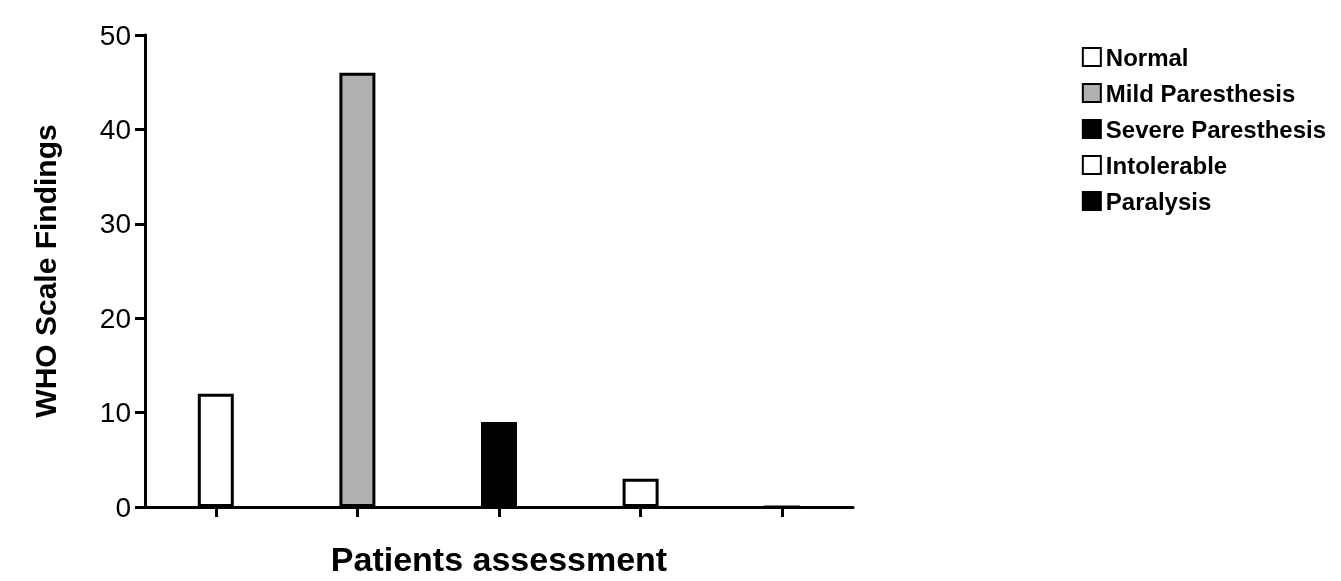  Describe the element at coordinates (1216, 129) in the screenshot. I see `legend-label: Severe Paresthesis` at that location.